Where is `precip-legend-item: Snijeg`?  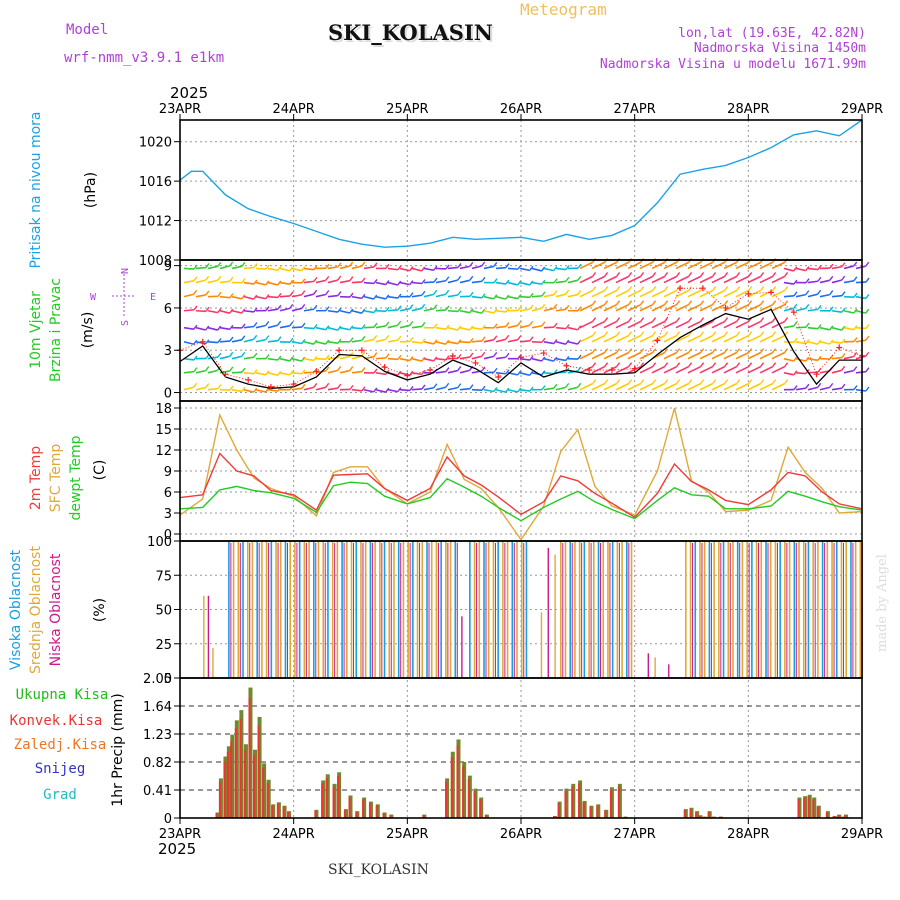 precip-legend-item: Snijeg is located at coordinates (60, 769).